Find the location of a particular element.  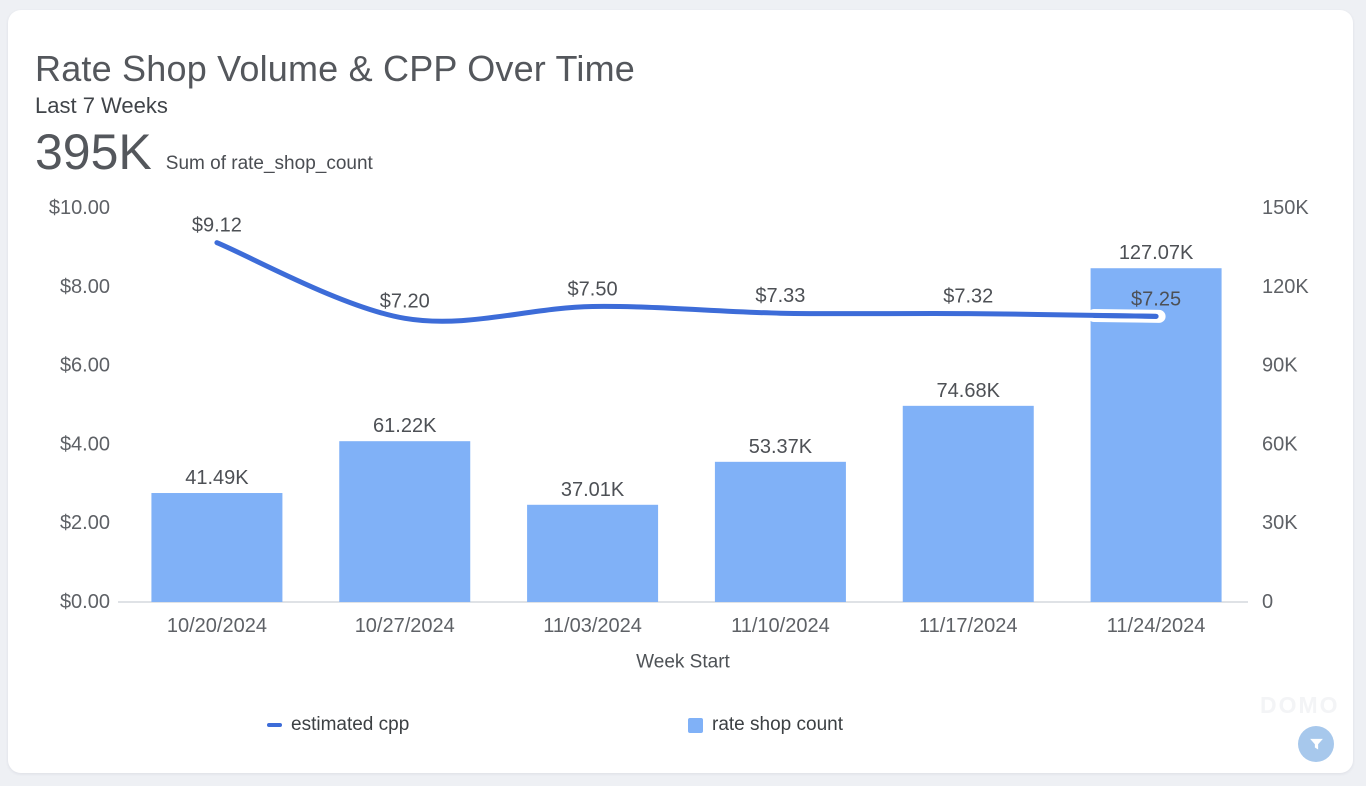

page-title: Rate Shop Volume & CPP Over Time is located at coordinates (335, 68).